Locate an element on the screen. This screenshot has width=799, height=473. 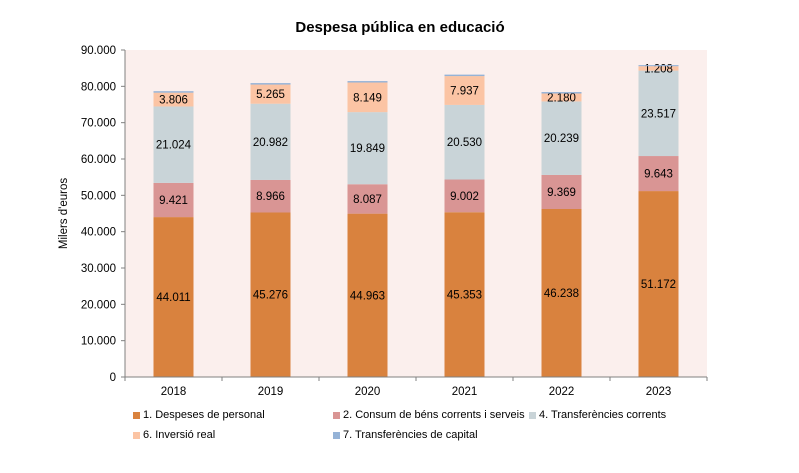
data-label: 5.265 is located at coordinates (270, 95).